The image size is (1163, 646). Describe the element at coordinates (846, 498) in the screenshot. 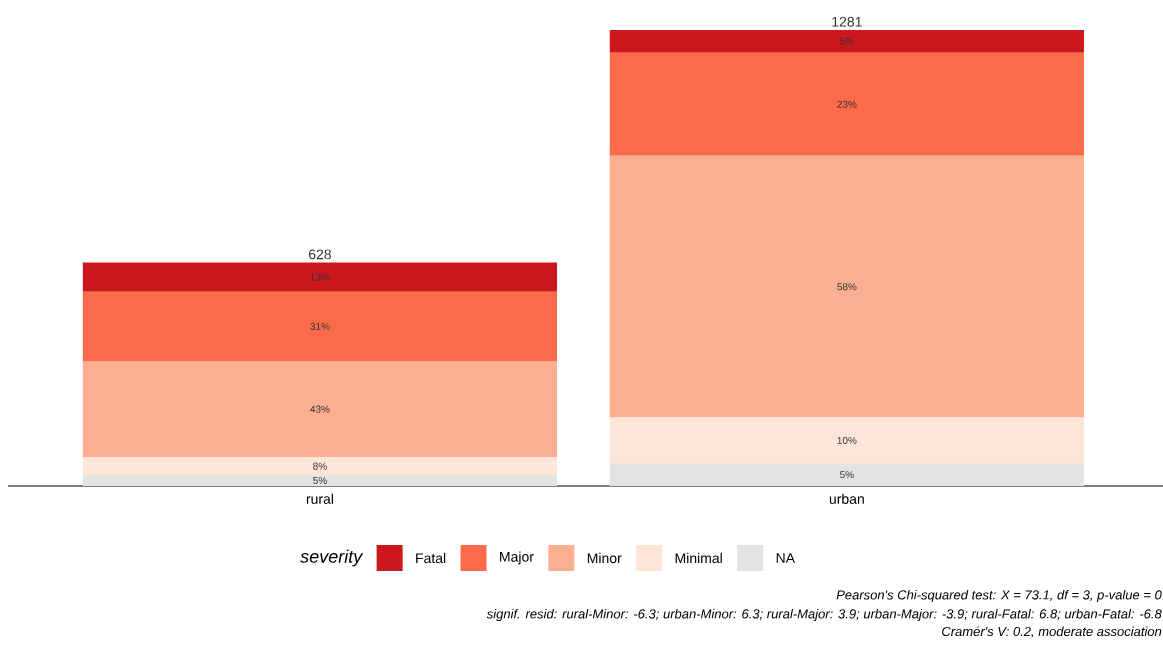

I see `x-tick-label: urban` at that location.